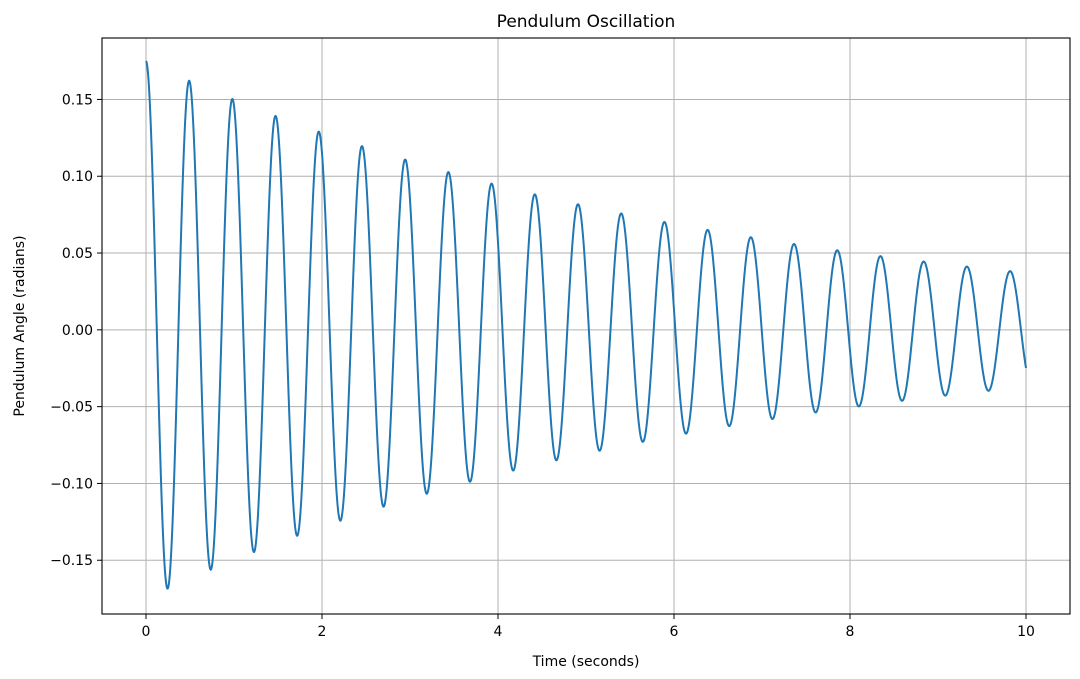 This screenshot has width=1080, height=679. Describe the element at coordinates (498, 632) in the screenshot. I see `x-tick-label: 4` at that location.